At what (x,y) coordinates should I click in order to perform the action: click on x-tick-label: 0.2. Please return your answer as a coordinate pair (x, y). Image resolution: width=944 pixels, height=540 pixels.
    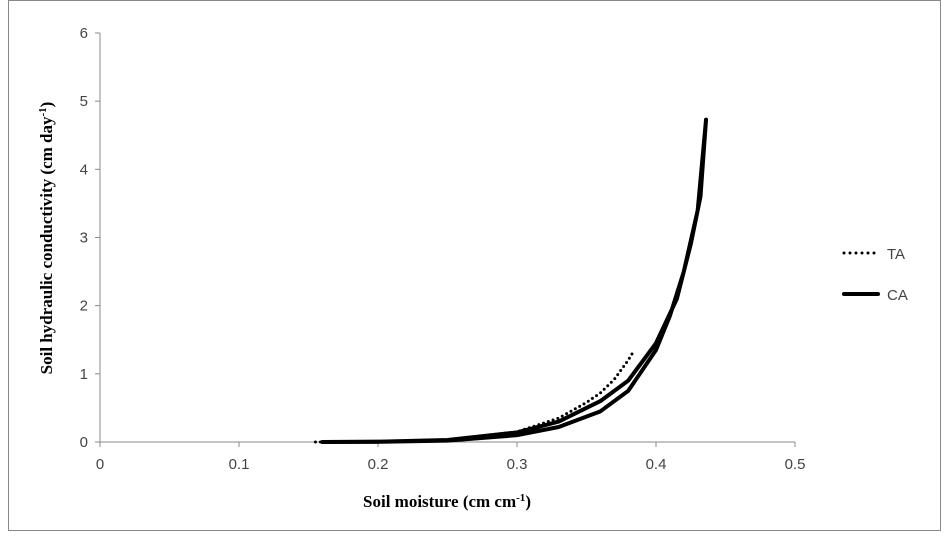
    Looking at the image, I should click on (378, 464).